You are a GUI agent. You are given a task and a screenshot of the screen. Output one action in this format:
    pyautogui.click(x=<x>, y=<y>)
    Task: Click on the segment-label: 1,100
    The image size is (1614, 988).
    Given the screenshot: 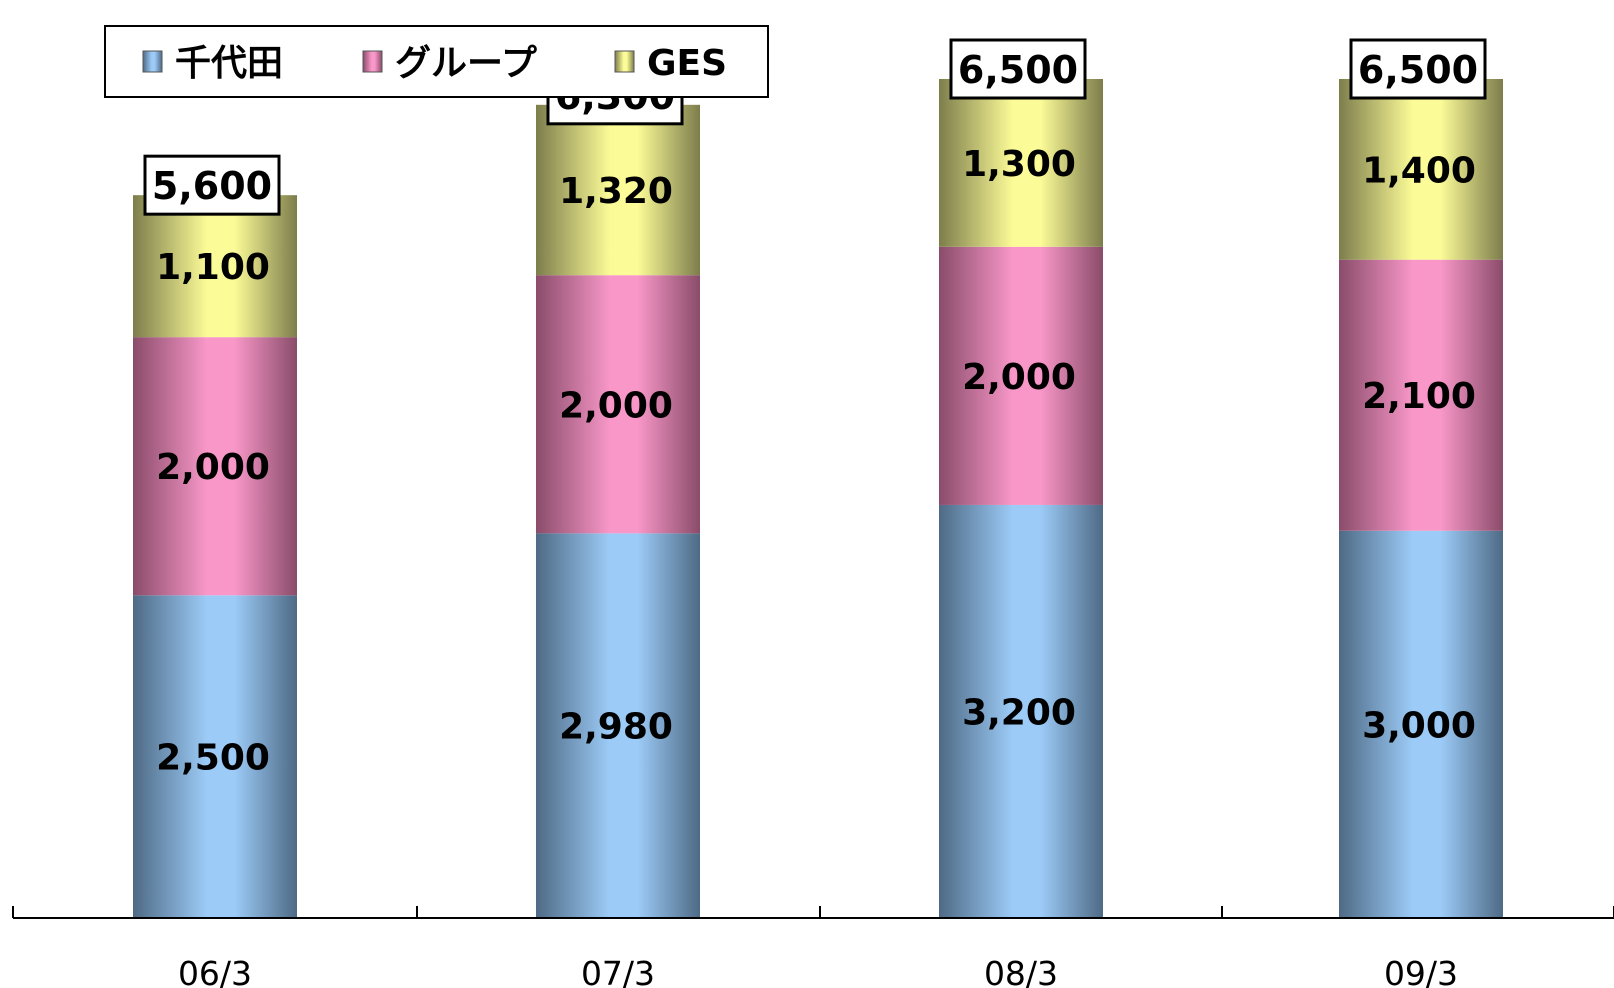 What is the action you would take?
    pyautogui.click(x=213, y=267)
    